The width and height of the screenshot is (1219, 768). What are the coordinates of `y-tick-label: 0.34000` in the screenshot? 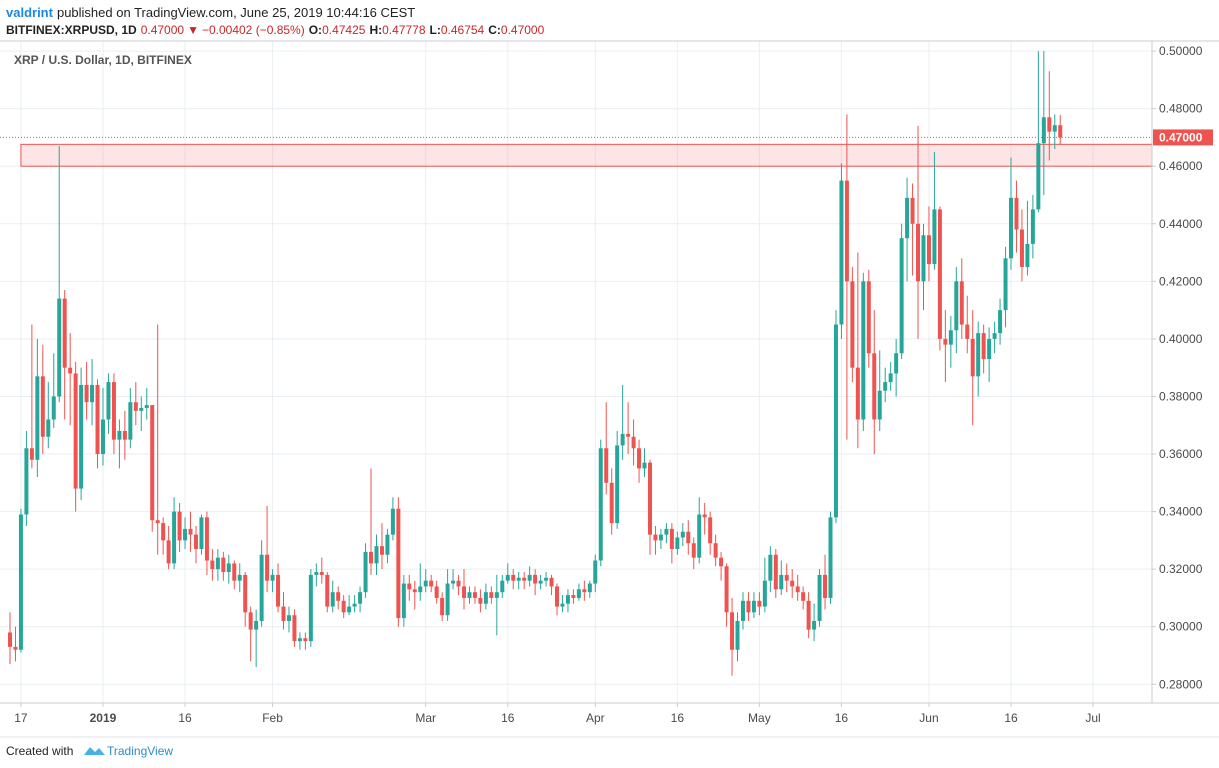 It's located at (1181, 512).